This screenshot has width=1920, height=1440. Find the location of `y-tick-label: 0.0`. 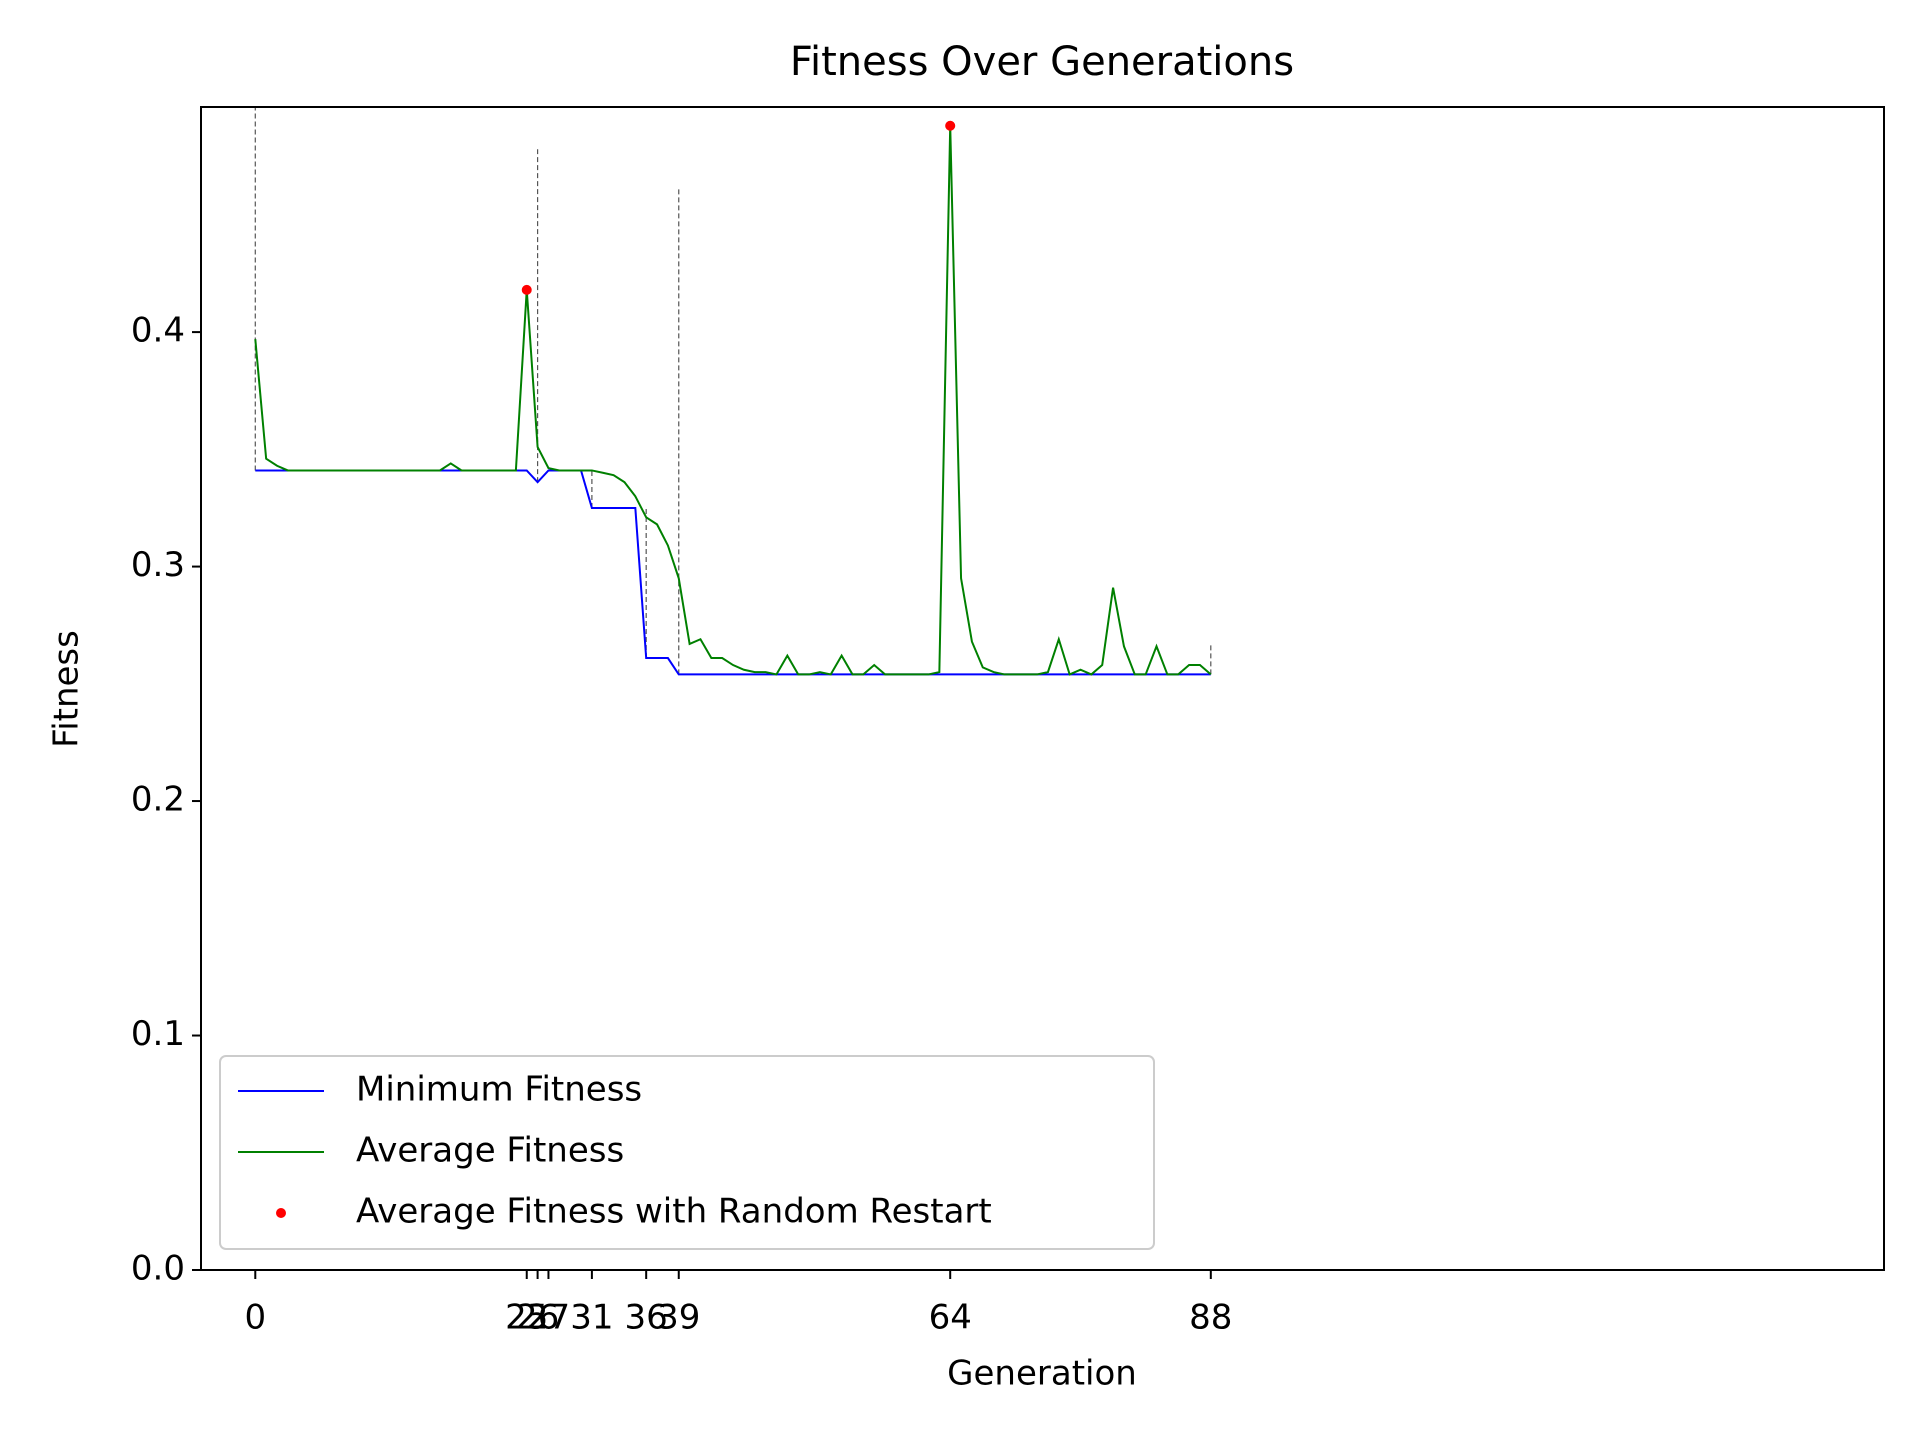

y-tick-label: 0.0 is located at coordinates (158, 1269).